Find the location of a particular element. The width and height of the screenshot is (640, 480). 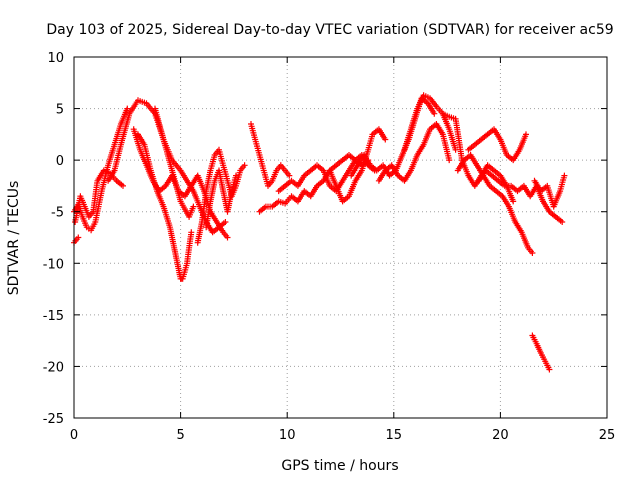

y-tick-label: -10 is located at coordinates (53, 264).